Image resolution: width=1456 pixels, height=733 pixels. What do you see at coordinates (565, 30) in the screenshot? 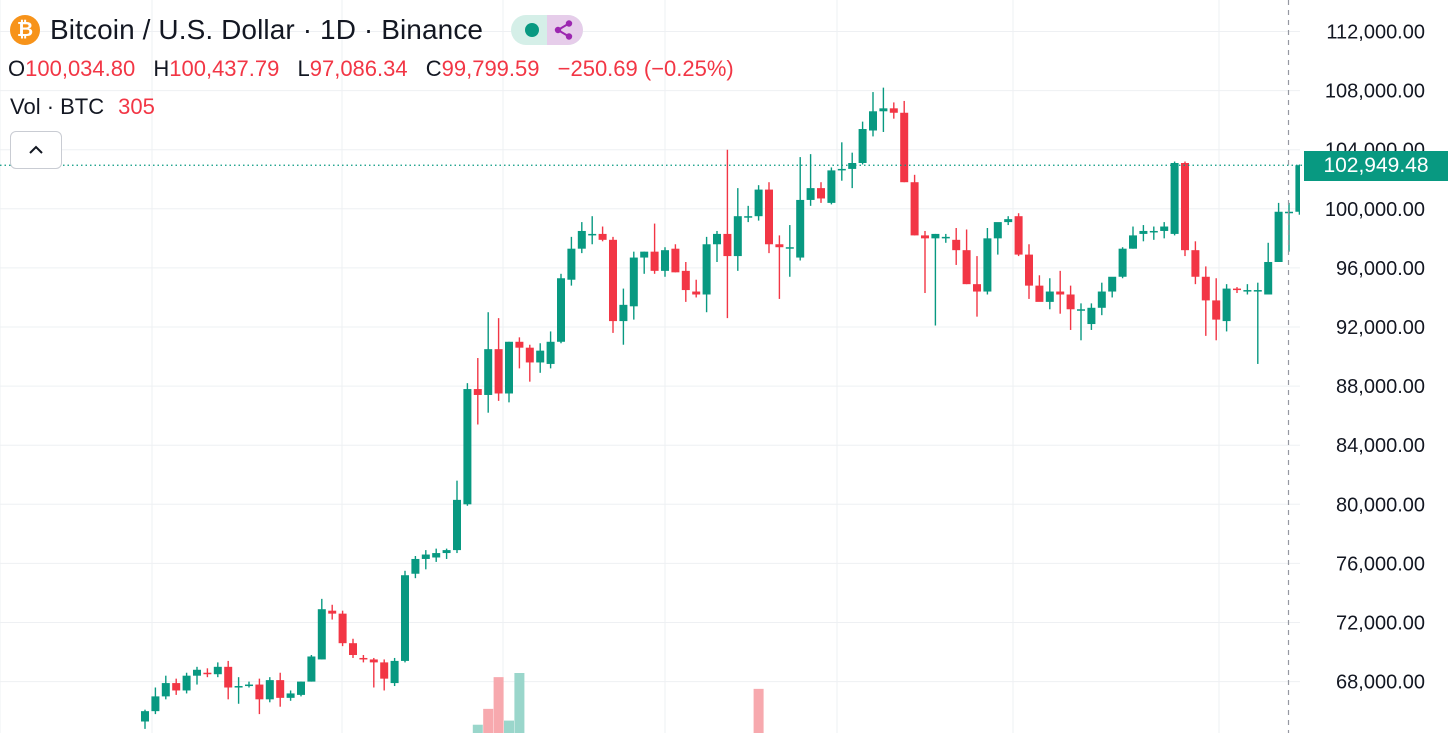
I see `share-icon` at bounding box center [565, 30].